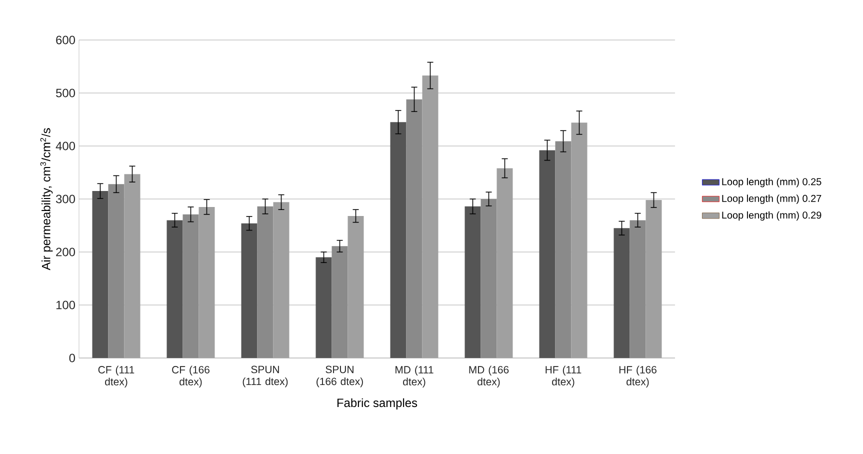 The height and width of the screenshot is (454, 863). What do you see at coordinates (637, 377) in the screenshot?
I see `x-tick-label: HF (166 dtex)` at bounding box center [637, 377].